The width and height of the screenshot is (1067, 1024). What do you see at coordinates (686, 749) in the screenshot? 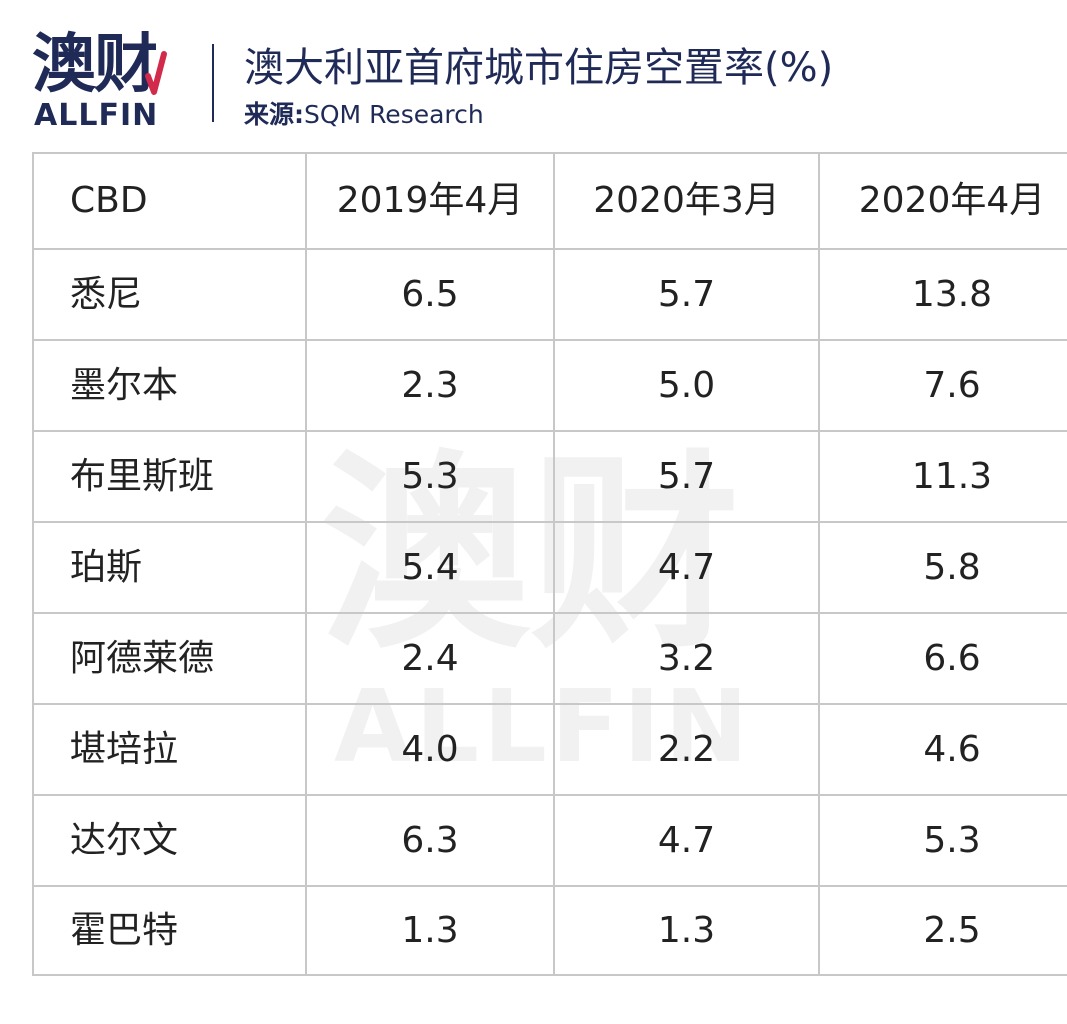
I see `value-cell: 2.2` at bounding box center [686, 749].